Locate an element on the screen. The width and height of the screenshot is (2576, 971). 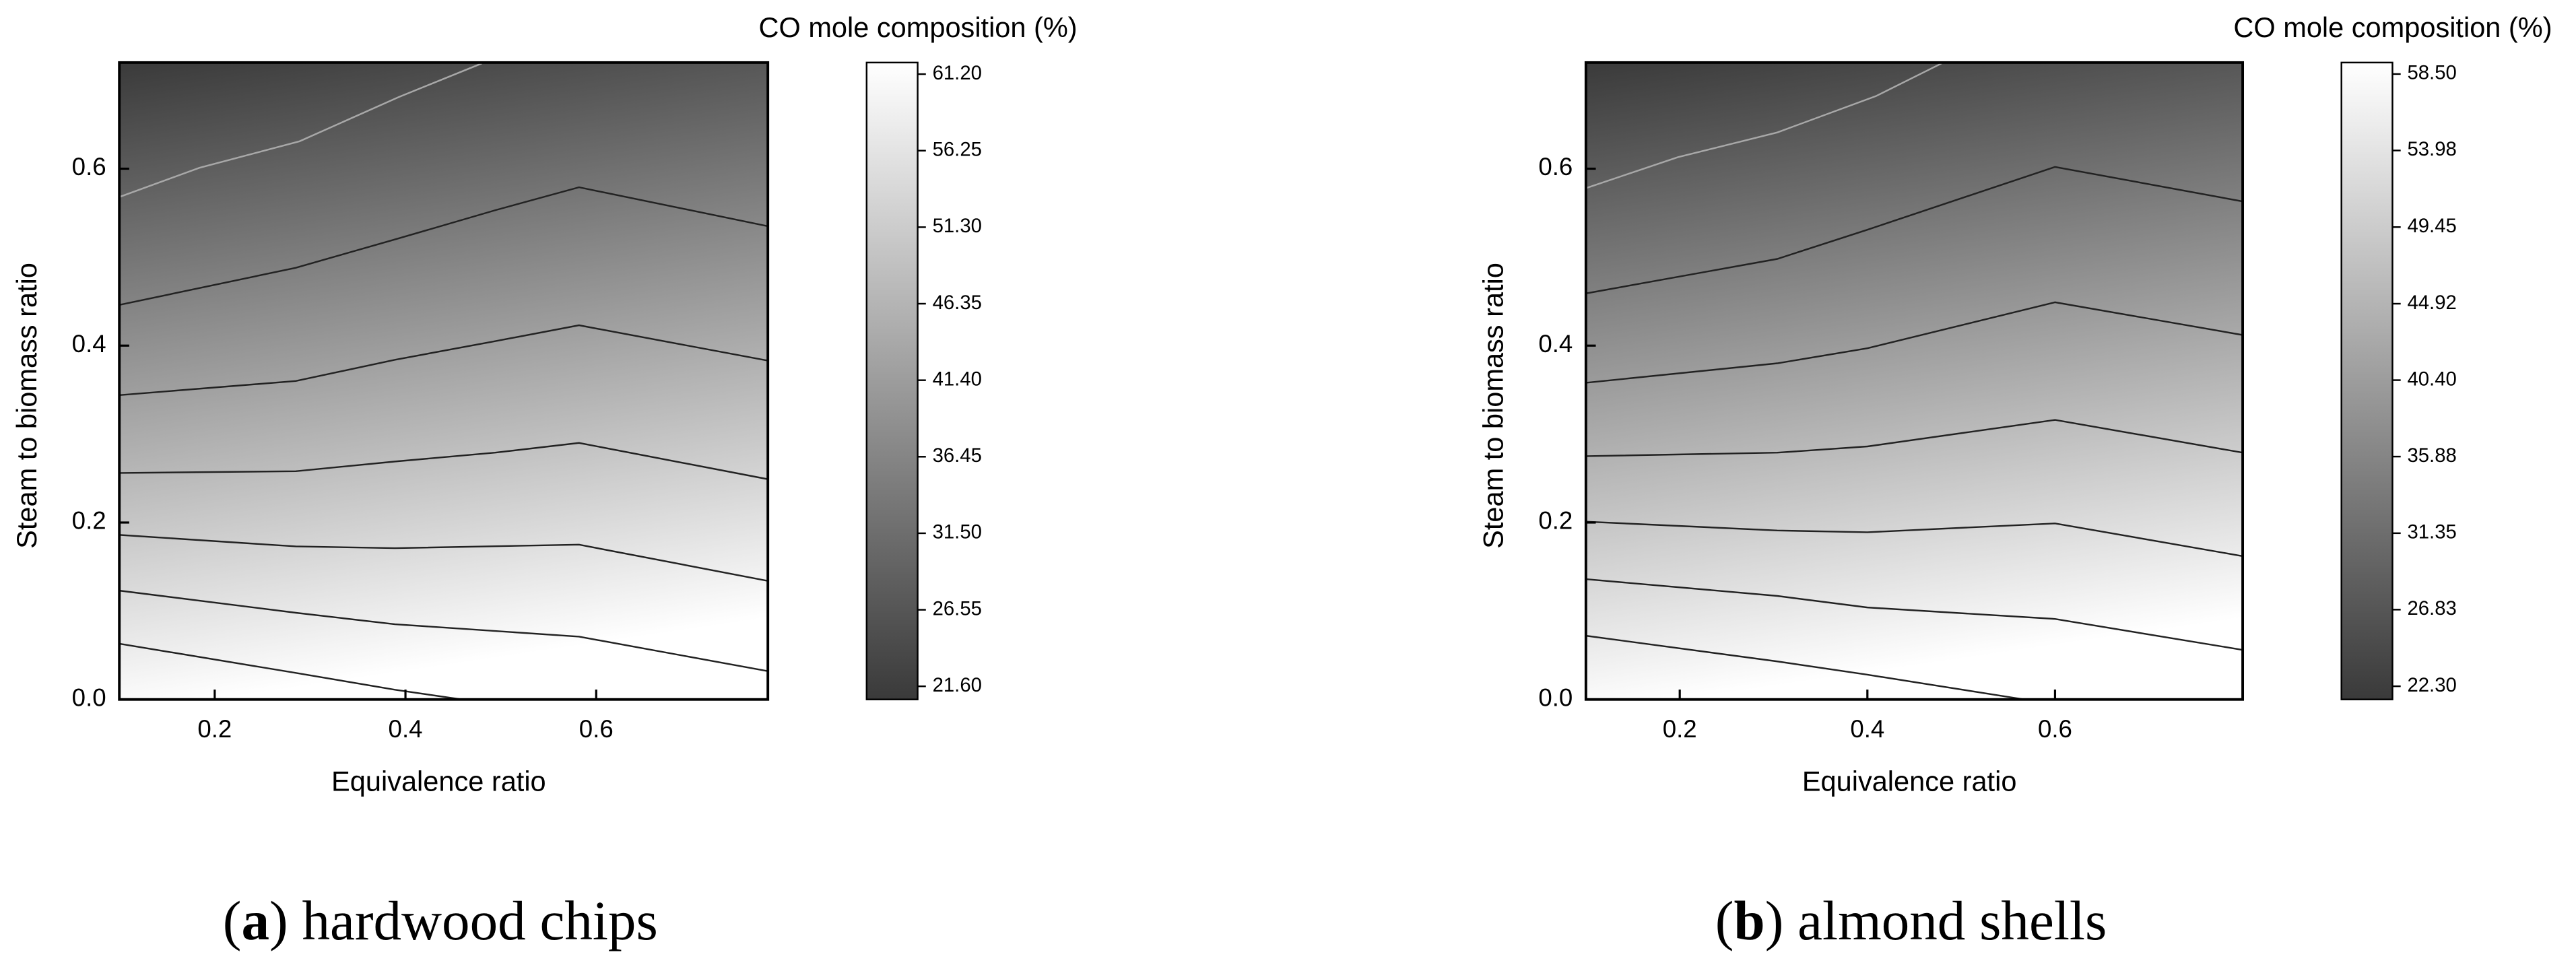
colorbar-tick-label: 56.25 is located at coordinates (957, 149).